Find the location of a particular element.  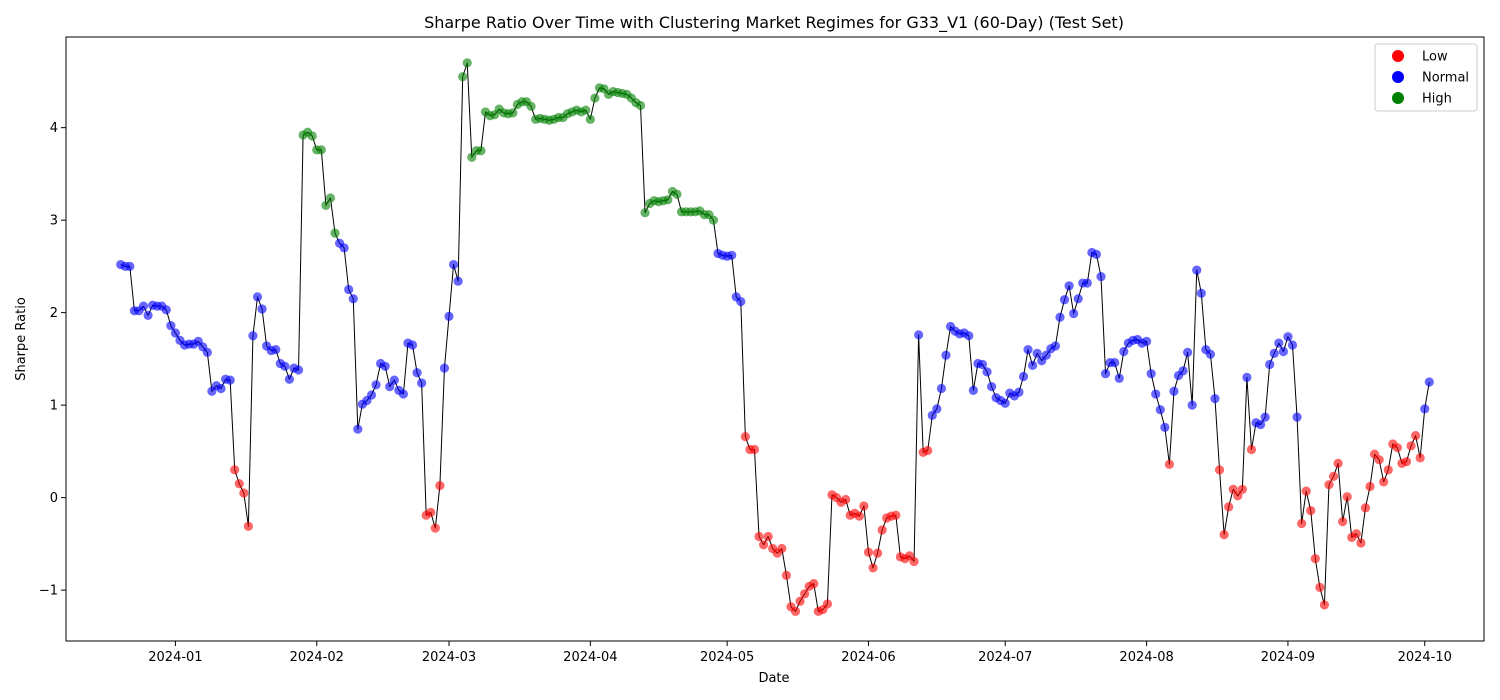

x-tick-label: 2024-03 is located at coordinates (449, 657).